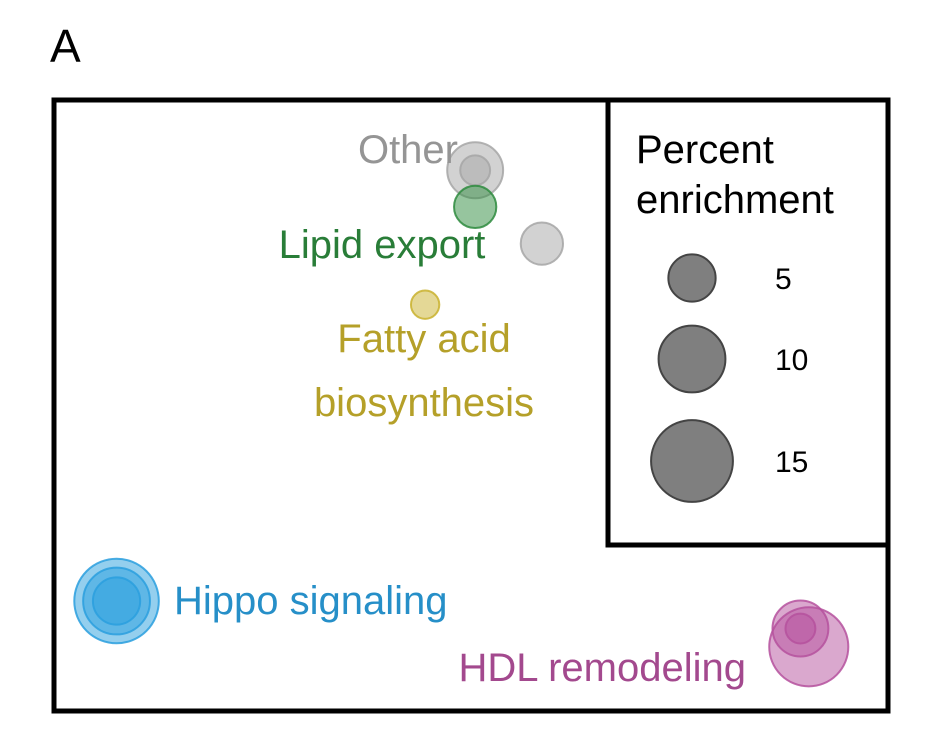 The height and width of the screenshot is (750, 930). Describe the element at coordinates (424, 403) in the screenshot. I see `cluster-label-line: biosynthesis` at that location.